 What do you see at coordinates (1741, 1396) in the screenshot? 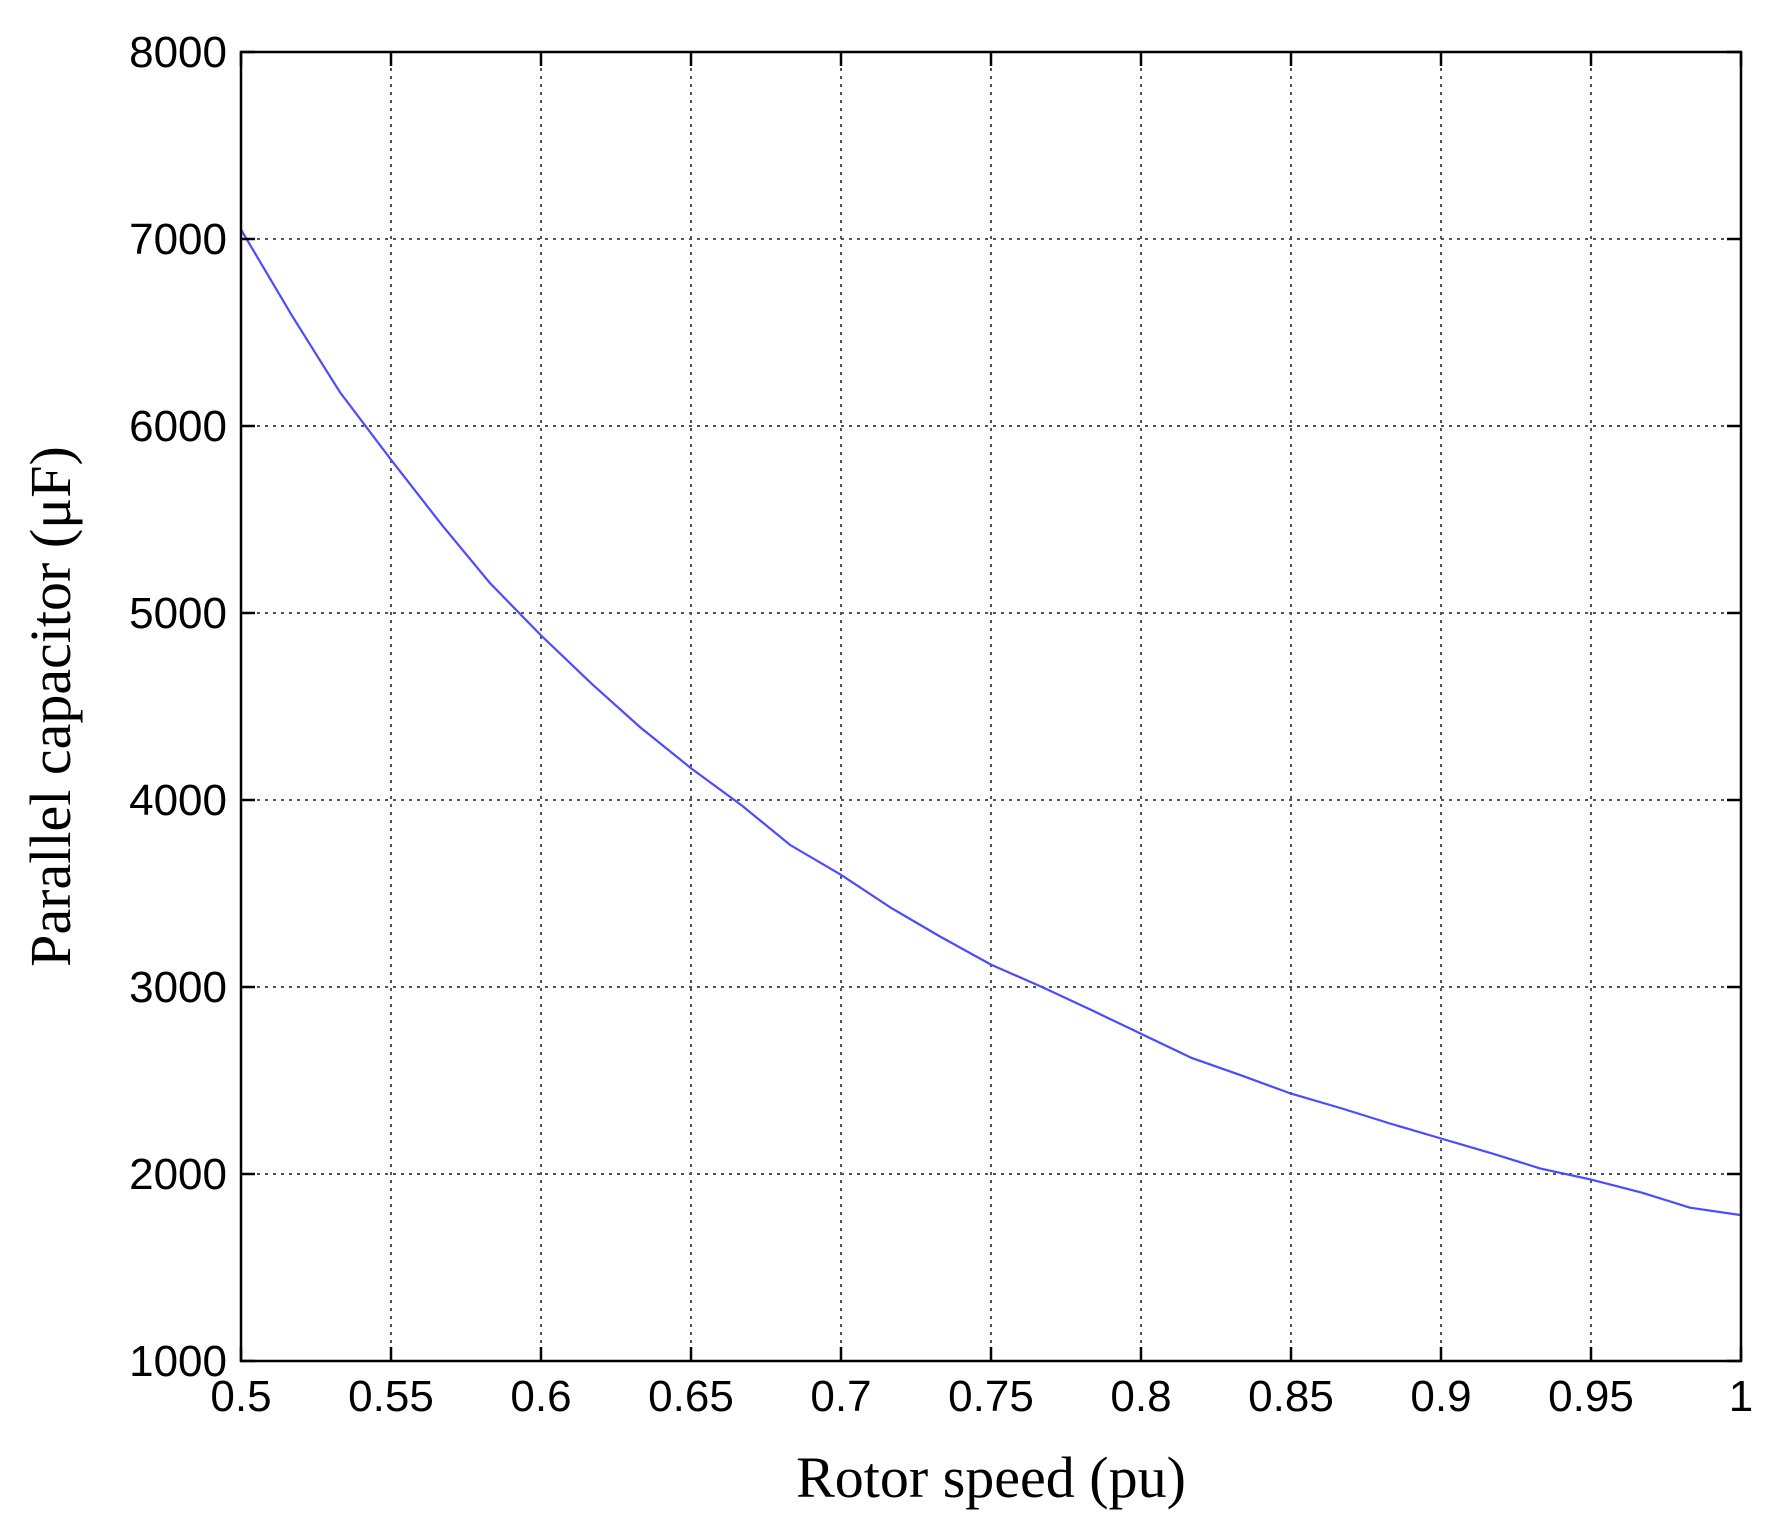
I see `x-tick-label: 1` at bounding box center [1741, 1396].